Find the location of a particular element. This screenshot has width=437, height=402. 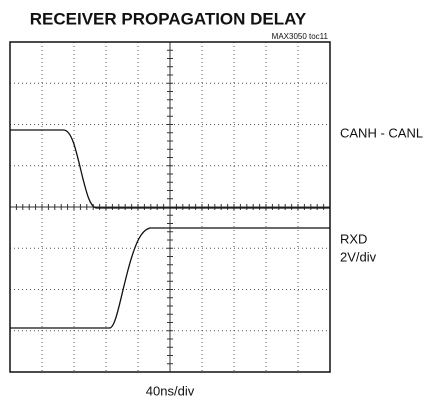

time-scale: 40ns/div is located at coordinates (170, 390).